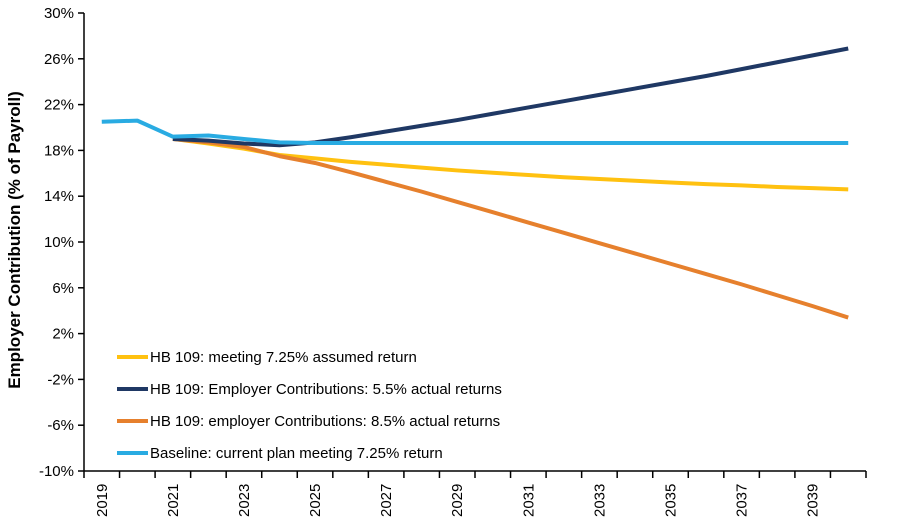  Describe the element at coordinates (671, 500) in the screenshot. I see `x-tick-label: 2035` at that location.